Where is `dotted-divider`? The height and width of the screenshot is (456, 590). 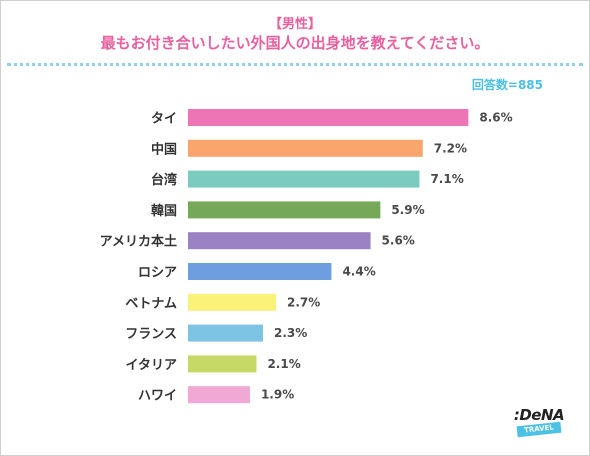
dotted-divider is located at coordinates (295, 64).